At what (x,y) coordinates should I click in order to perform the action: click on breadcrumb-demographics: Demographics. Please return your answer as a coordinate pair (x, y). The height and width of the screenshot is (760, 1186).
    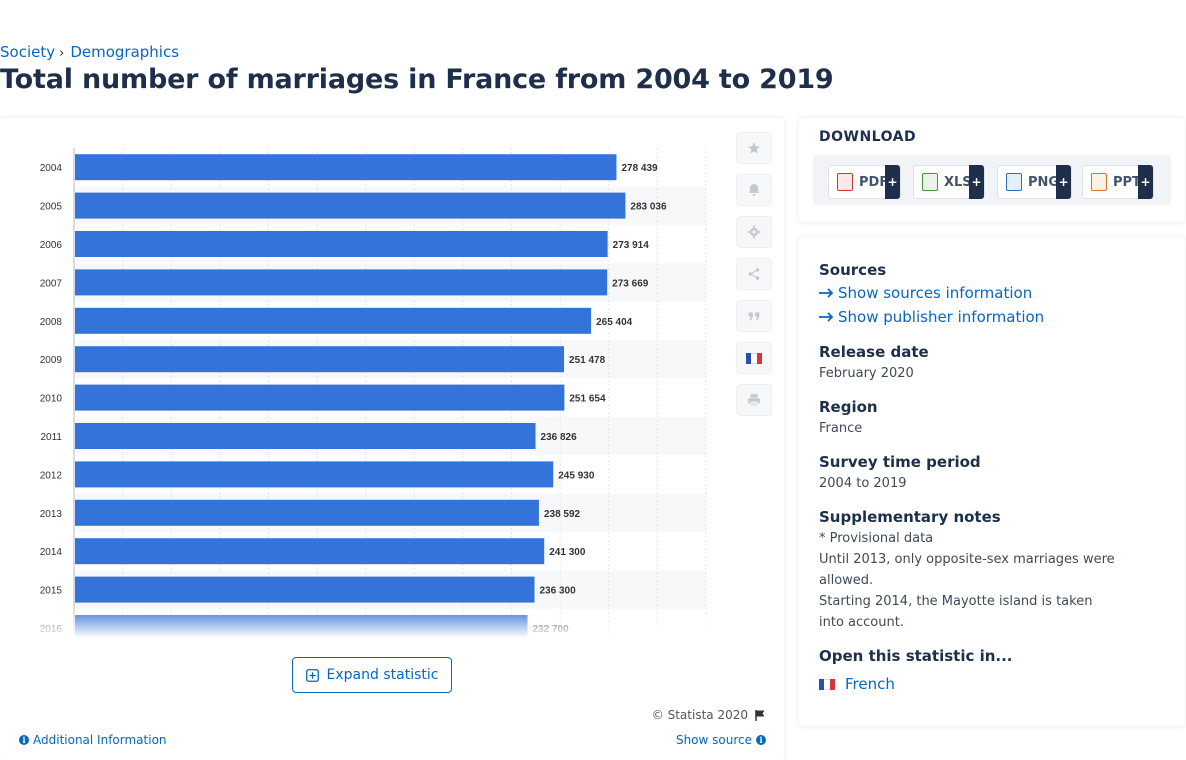
    Looking at the image, I should click on (125, 52).